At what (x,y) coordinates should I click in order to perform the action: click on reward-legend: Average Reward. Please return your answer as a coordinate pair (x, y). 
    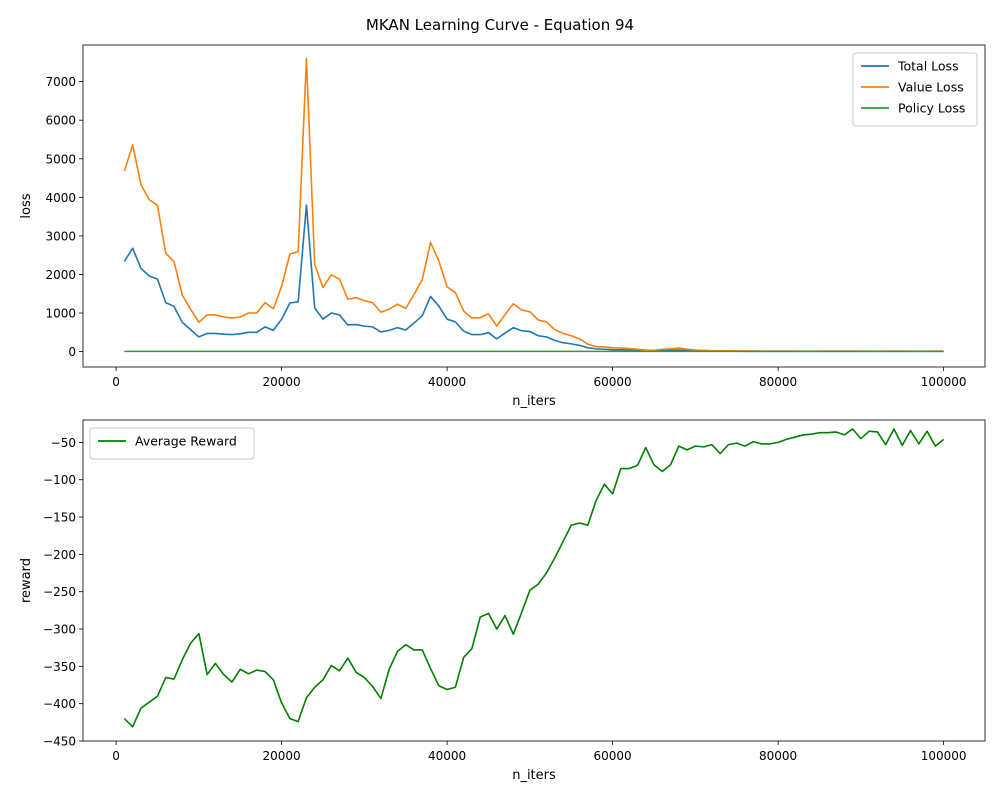
    Looking at the image, I should click on (172, 443).